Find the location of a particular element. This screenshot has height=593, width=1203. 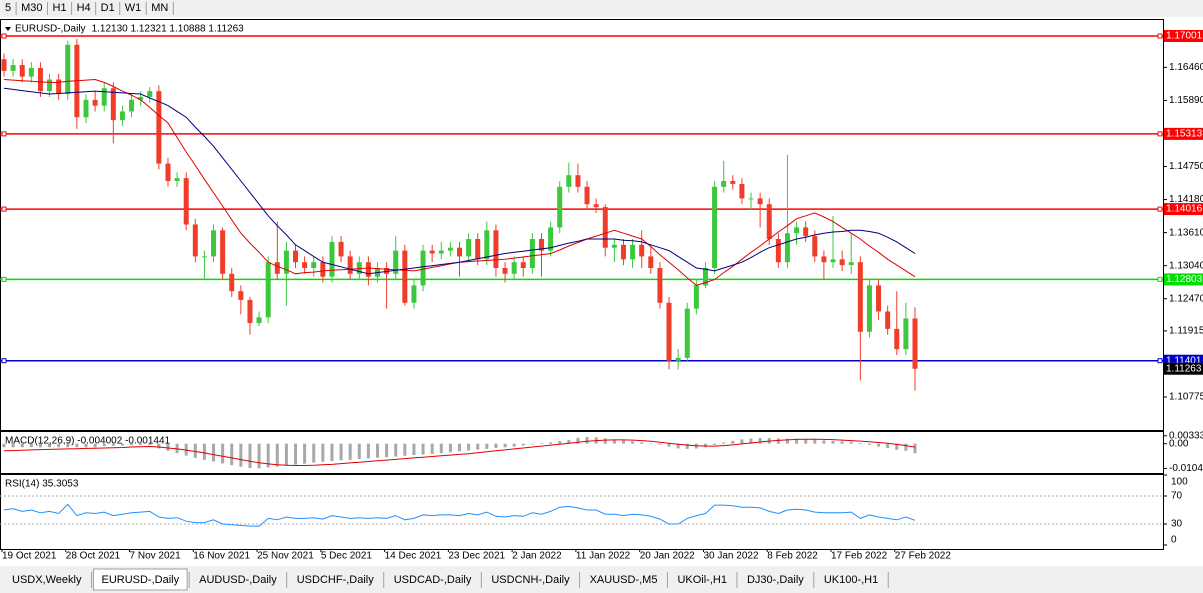

y-tick-label: 1.13040 is located at coordinates (1186, 265).